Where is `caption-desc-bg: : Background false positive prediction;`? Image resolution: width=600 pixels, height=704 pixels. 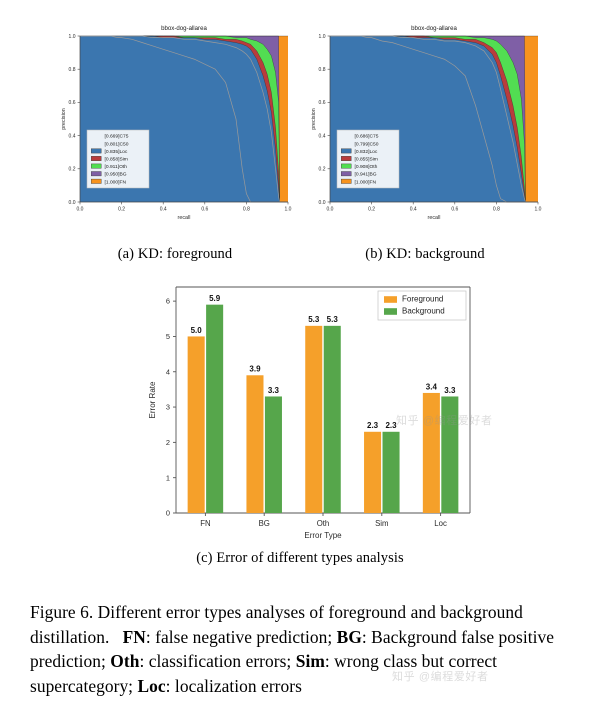 caption-desc-bg: : Background false positive prediction; is located at coordinates (292, 649).